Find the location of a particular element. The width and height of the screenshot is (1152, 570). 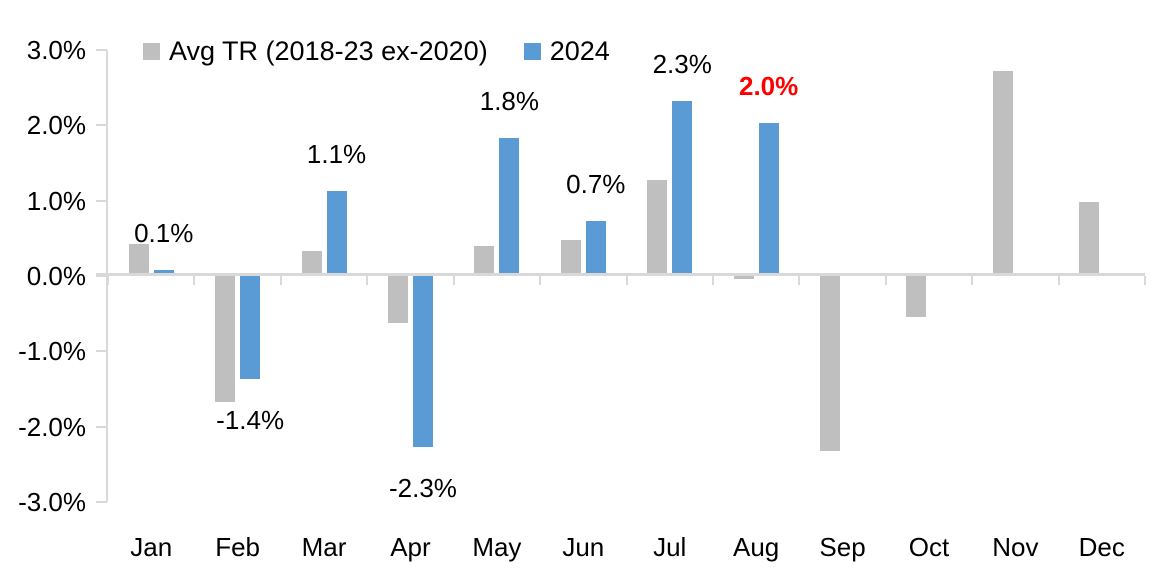

x-tick-label-may: May is located at coordinates (497, 547).